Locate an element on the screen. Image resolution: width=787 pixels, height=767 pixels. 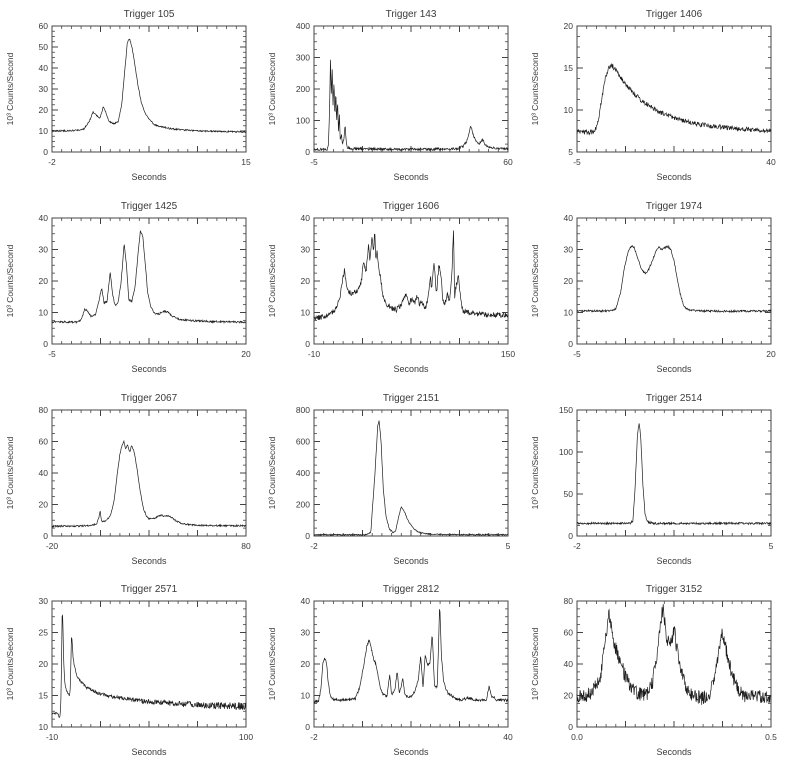
chart-title: Trigger 143 is located at coordinates (411, 14).